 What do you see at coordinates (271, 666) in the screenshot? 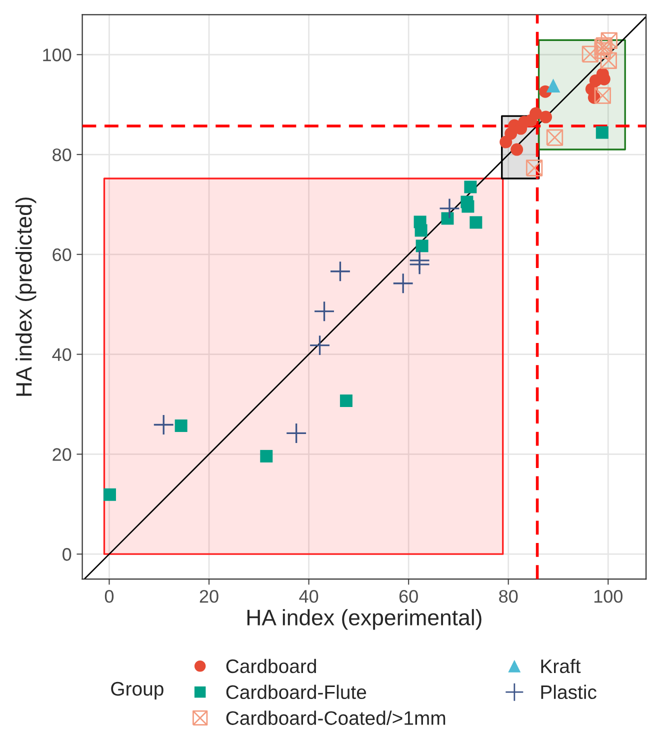
I see `legend-label: Cardboard` at bounding box center [271, 666].